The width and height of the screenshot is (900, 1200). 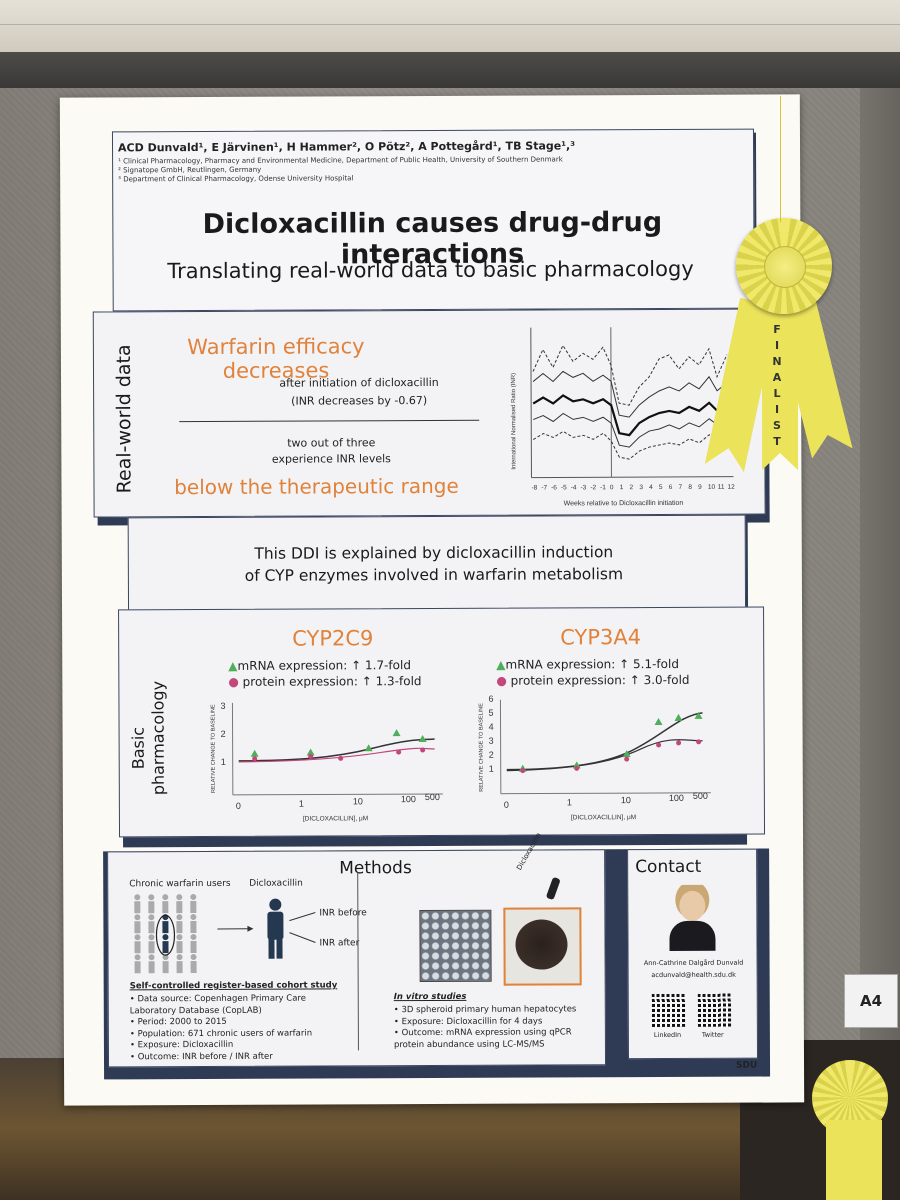 What do you see at coordinates (554, 487) in the screenshot?
I see `inr-x-tick: -6` at bounding box center [554, 487].